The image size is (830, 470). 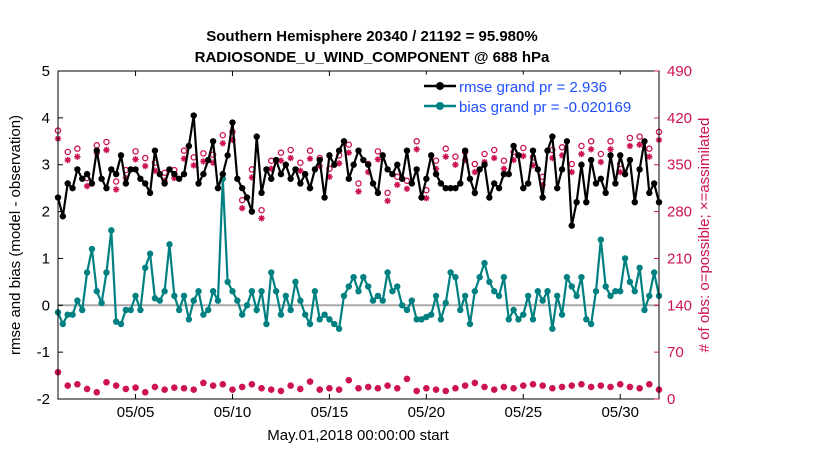 What do you see at coordinates (372, 57) in the screenshot?
I see `chart-subtitle: RADIOSONDE_U_WIND_COMPONENT @ 688 hPa` at bounding box center [372, 57].